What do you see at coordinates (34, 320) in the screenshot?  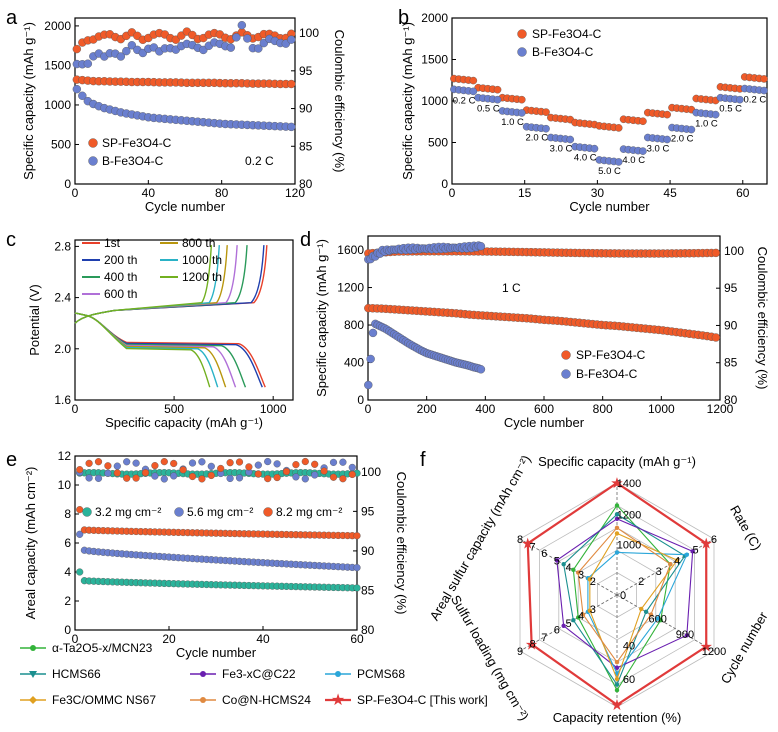 I see `y-axis-title: Potential (V)` at bounding box center [34, 320].